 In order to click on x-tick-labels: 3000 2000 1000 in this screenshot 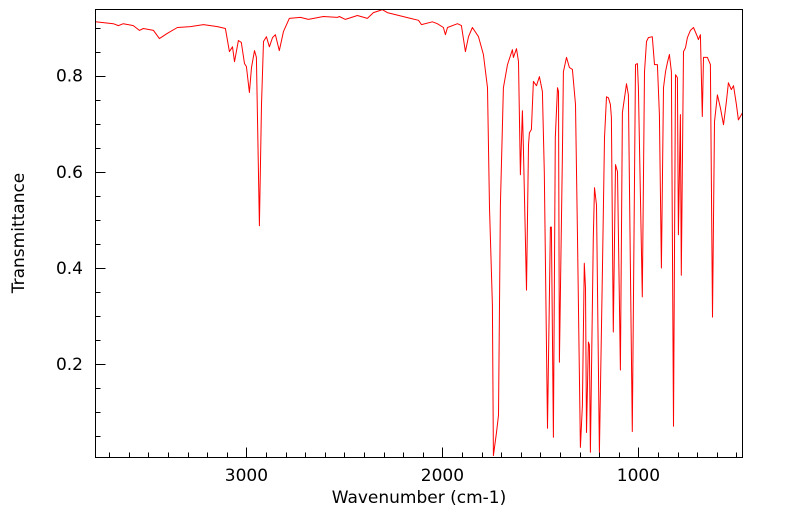, I will do `click(442, 476)`.